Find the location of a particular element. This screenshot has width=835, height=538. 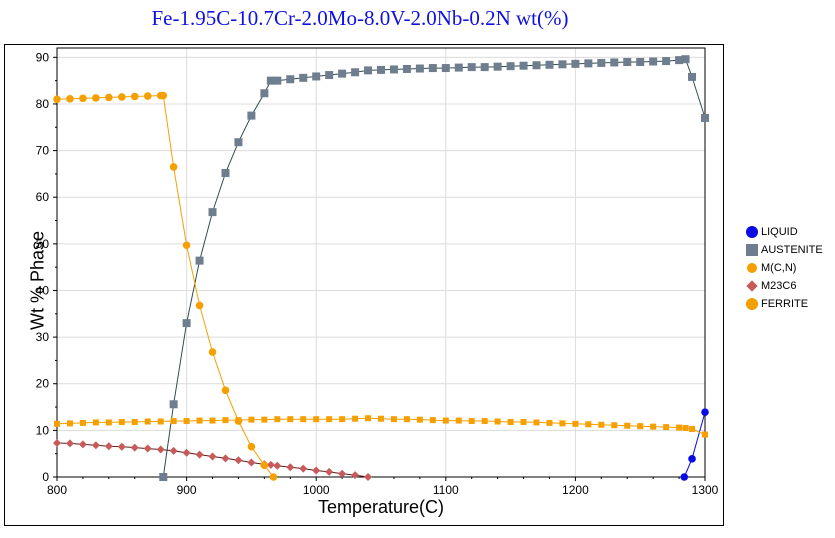

series-line-m-c-n is located at coordinates (381, 426).